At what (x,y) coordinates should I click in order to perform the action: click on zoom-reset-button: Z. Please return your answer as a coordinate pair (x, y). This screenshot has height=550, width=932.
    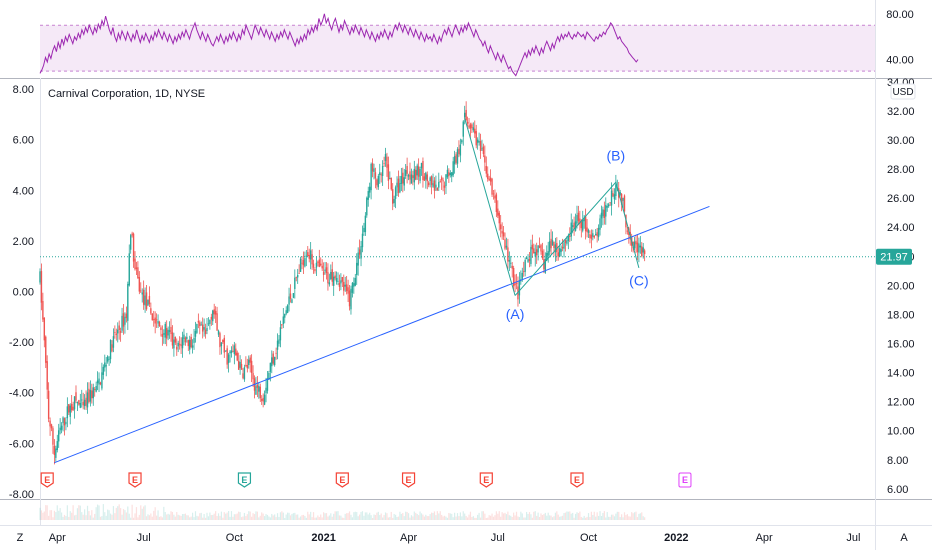
    Looking at the image, I should click on (20, 538).